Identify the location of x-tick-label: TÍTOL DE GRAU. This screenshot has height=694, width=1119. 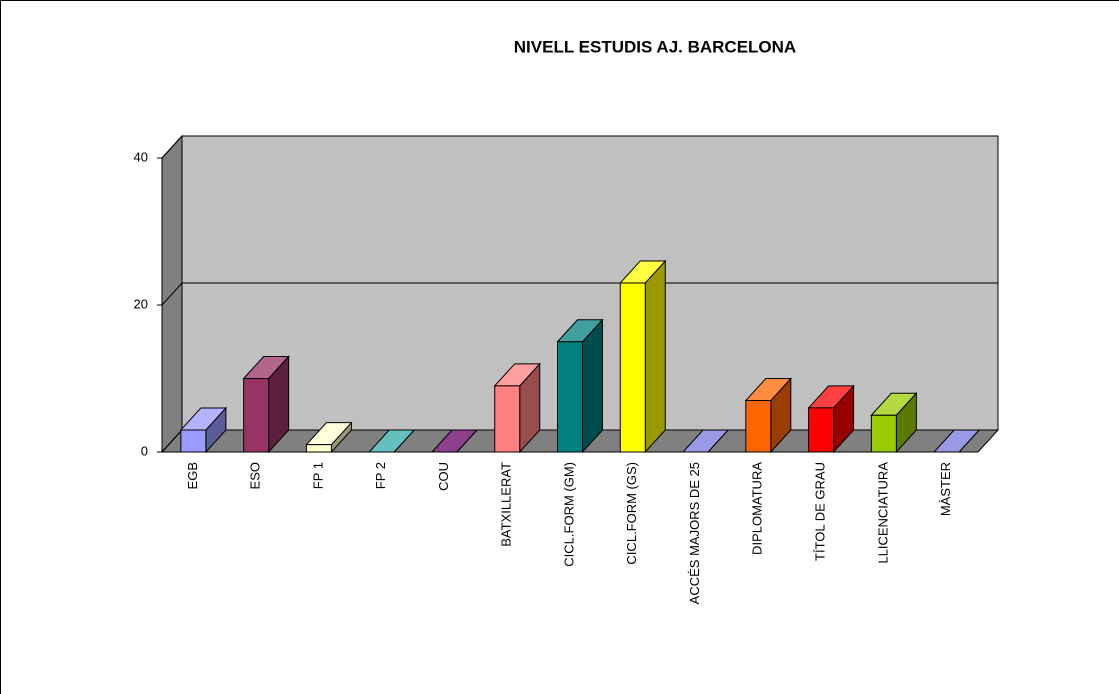
(820, 511).